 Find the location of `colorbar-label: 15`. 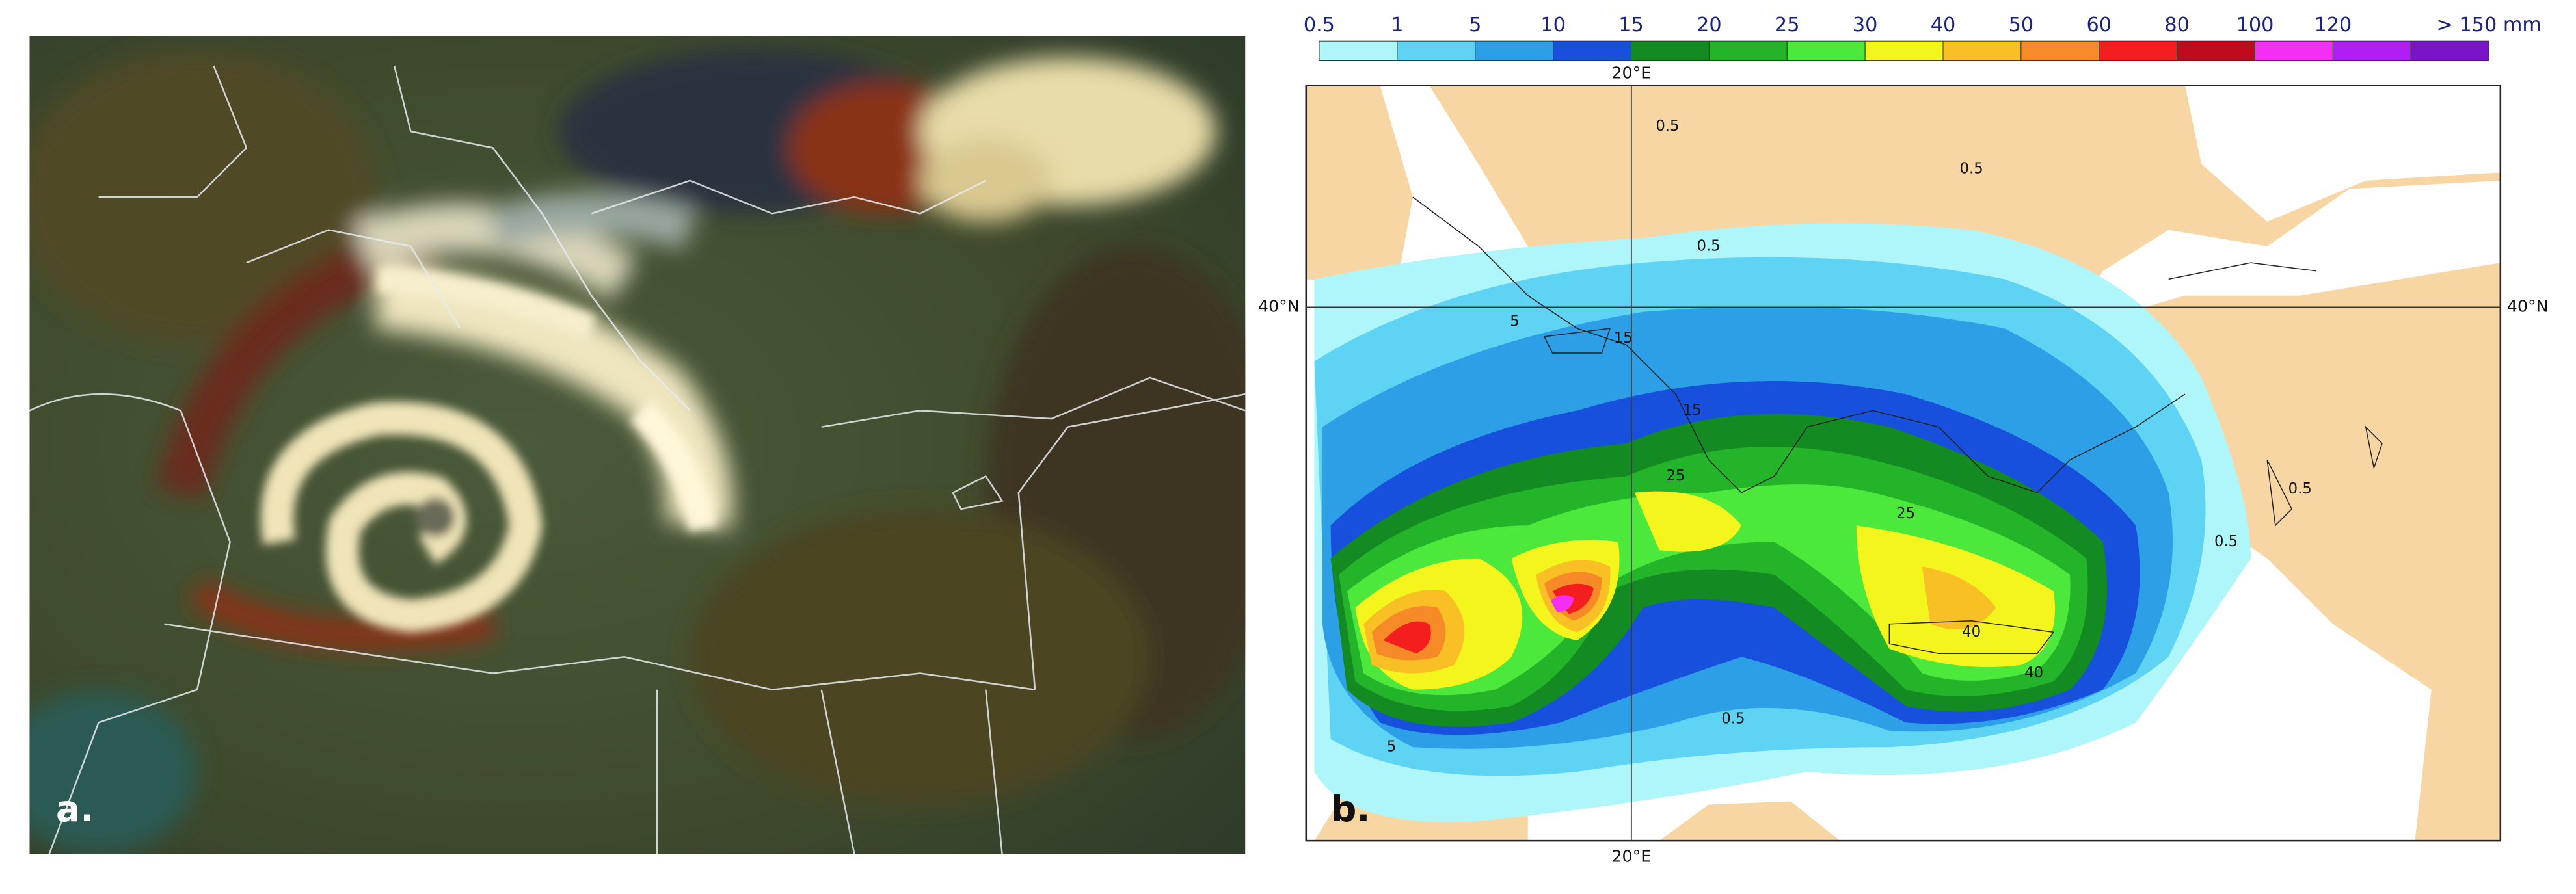

colorbar-label: 15 is located at coordinates (1631, 25).